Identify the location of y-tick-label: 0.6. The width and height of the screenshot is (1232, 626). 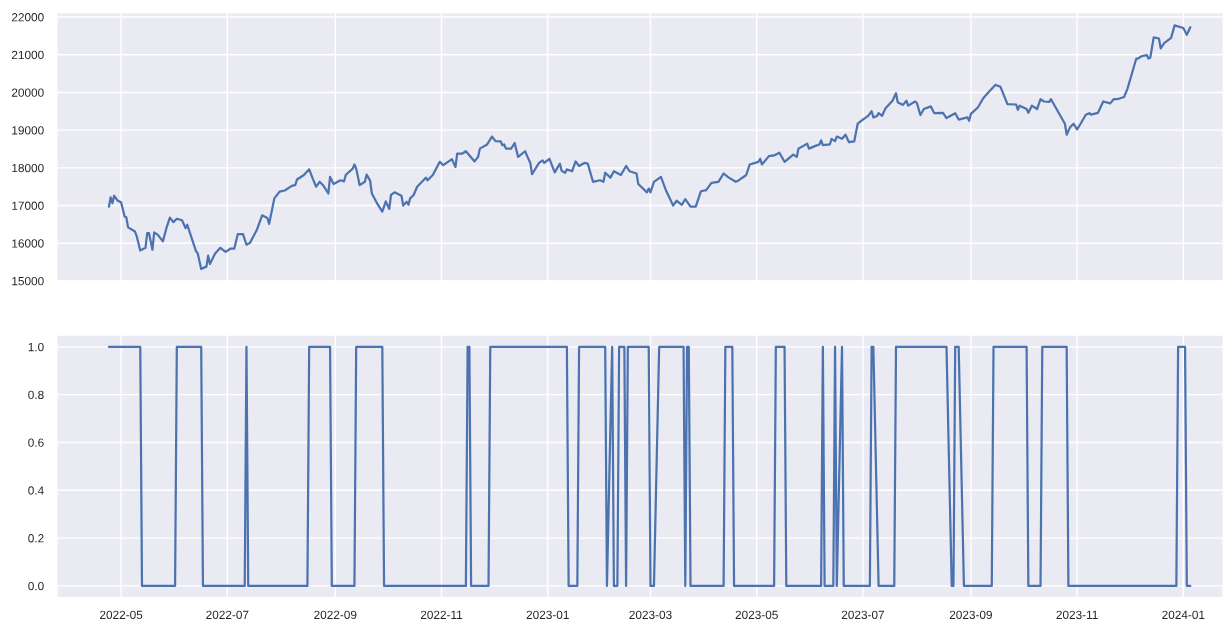
(36, 442).